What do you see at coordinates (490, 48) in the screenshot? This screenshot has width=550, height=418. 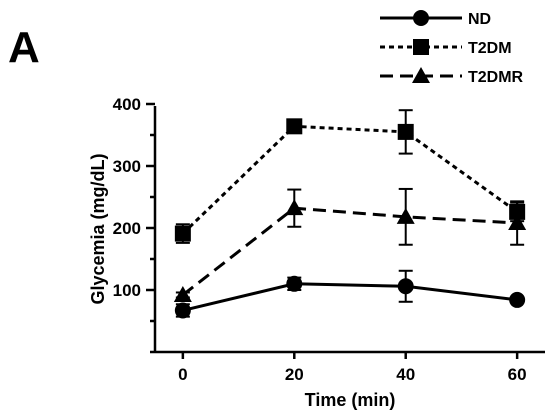 I see `legend-label: T2DM` at bounding box center [490, 48].